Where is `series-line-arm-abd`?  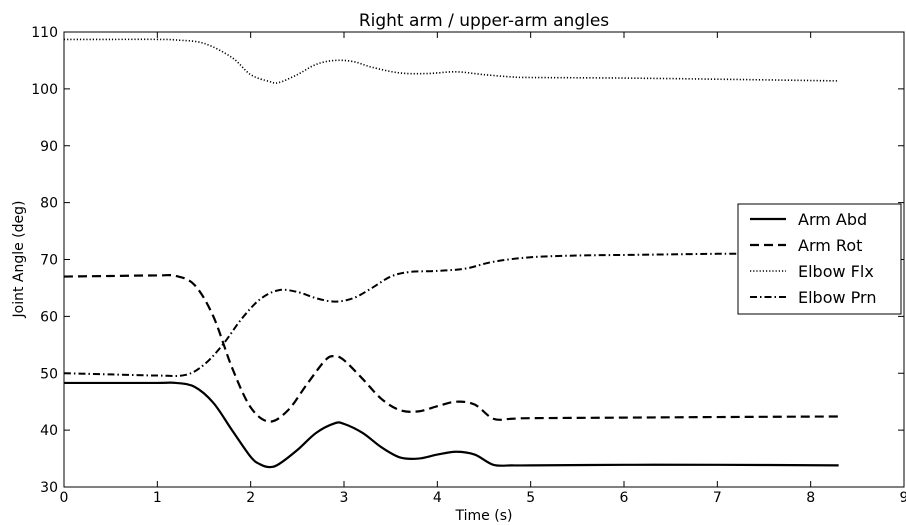
series-line-arm-abd is located at coordinates (451, 425).